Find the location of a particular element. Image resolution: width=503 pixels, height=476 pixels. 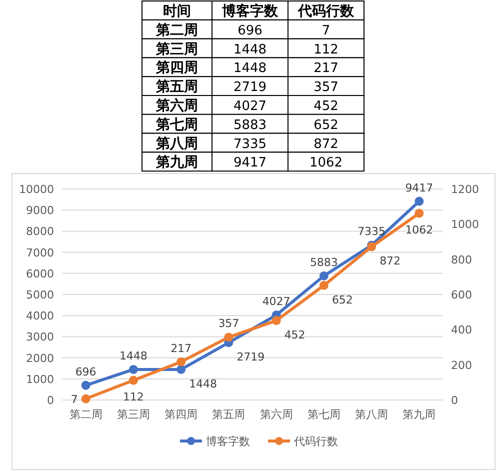

y-tick-label: 8000 is located at coordinates (40, 231).